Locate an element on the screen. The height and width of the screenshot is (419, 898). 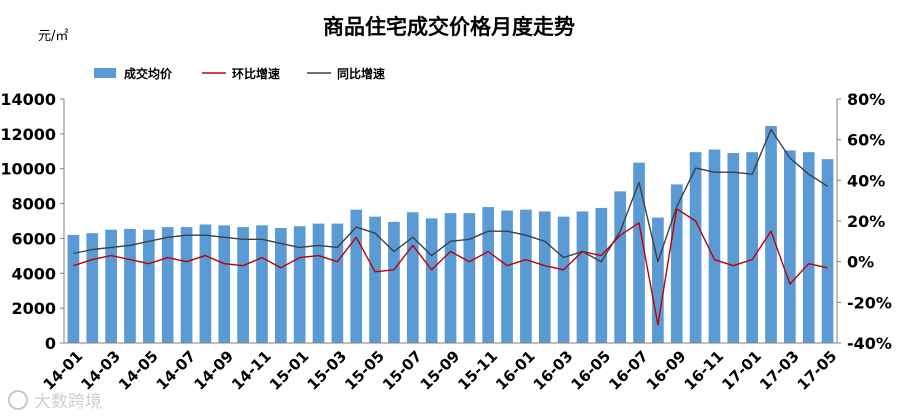
x-tick-label: 14-03 is located at coordinates (100, 370).